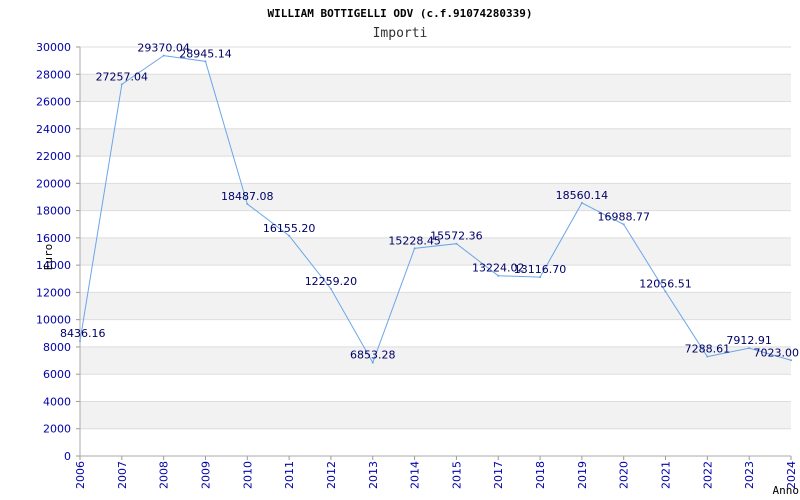  What do you see at coordinates (53, 156) in the screenshot?
I see `y-tick-label: 22000` at bounding box center [53, 156].